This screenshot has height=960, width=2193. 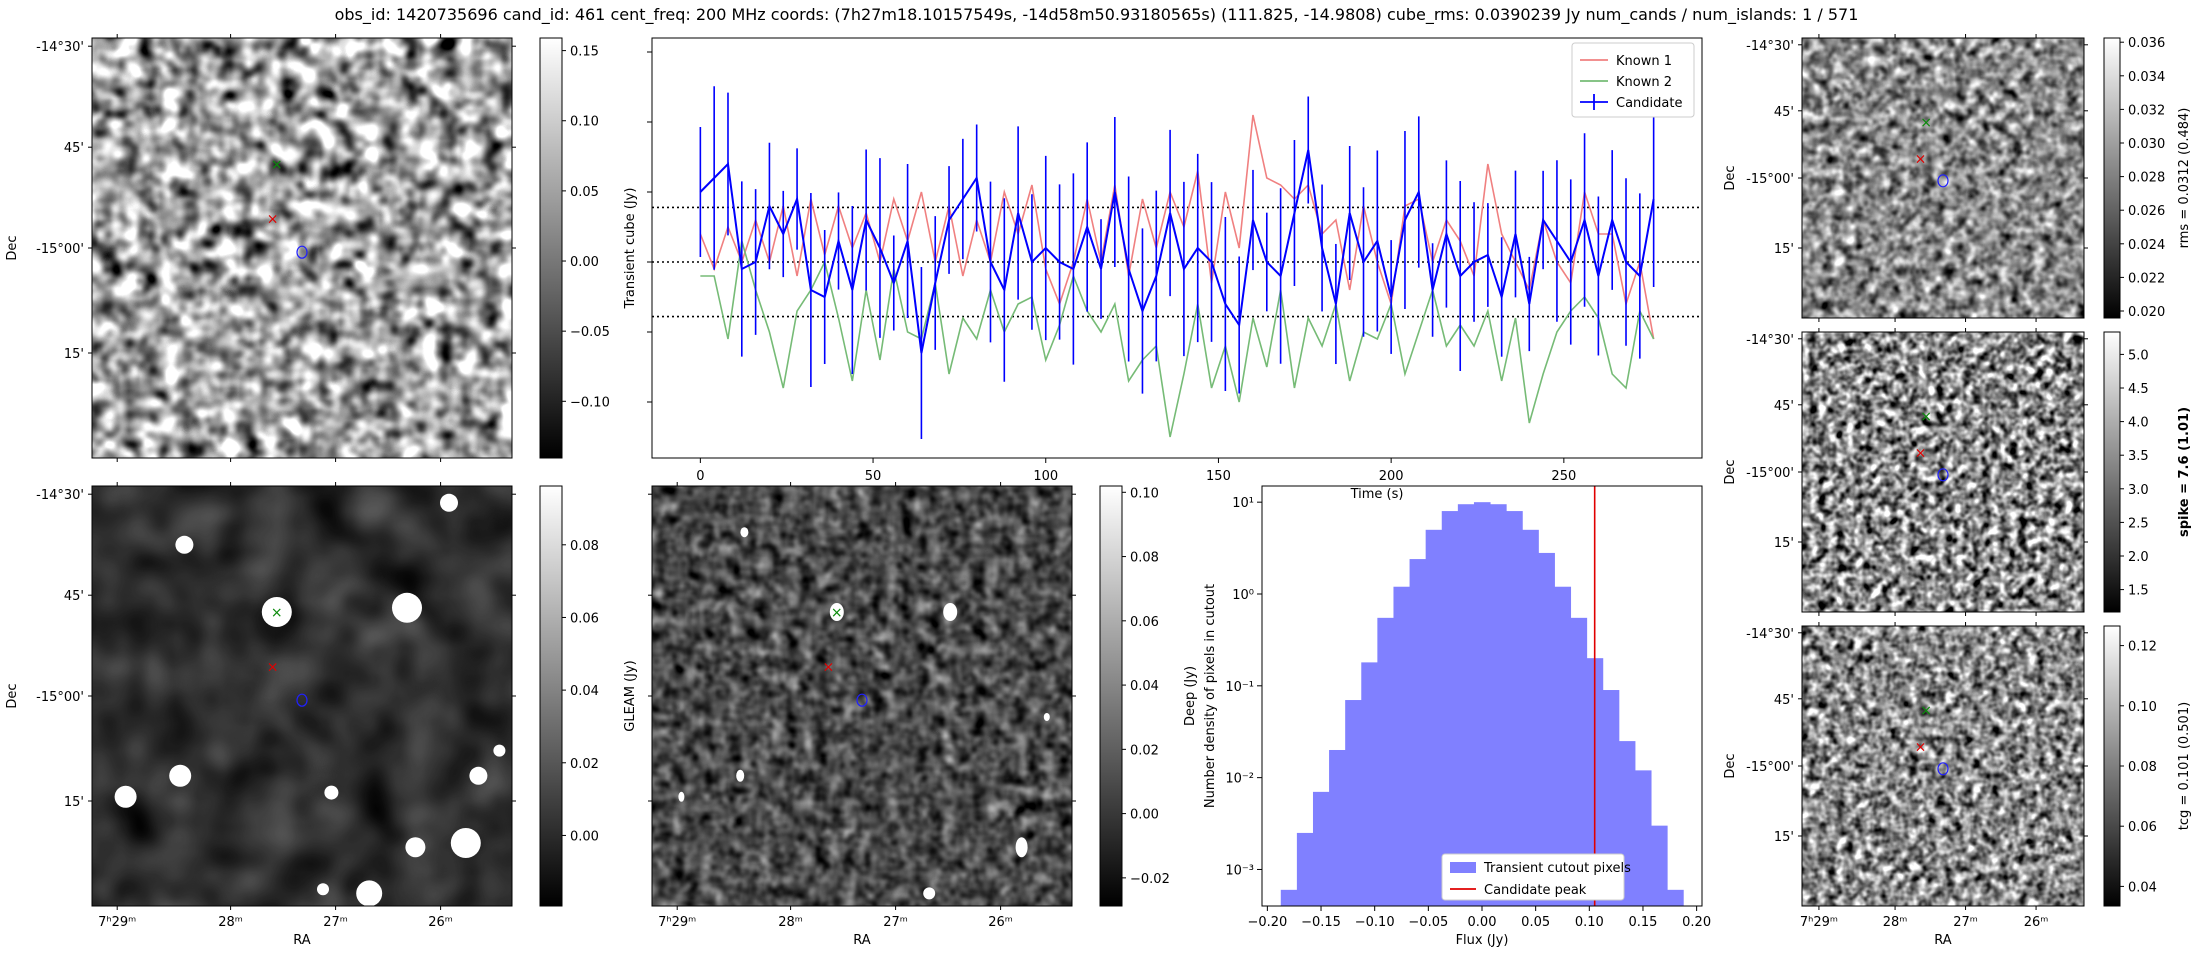 What do you see at coordinates (584, 52) in the screenshot?
I see `colorbar-tick-label: 0.15` at bounding box center [584, 52].